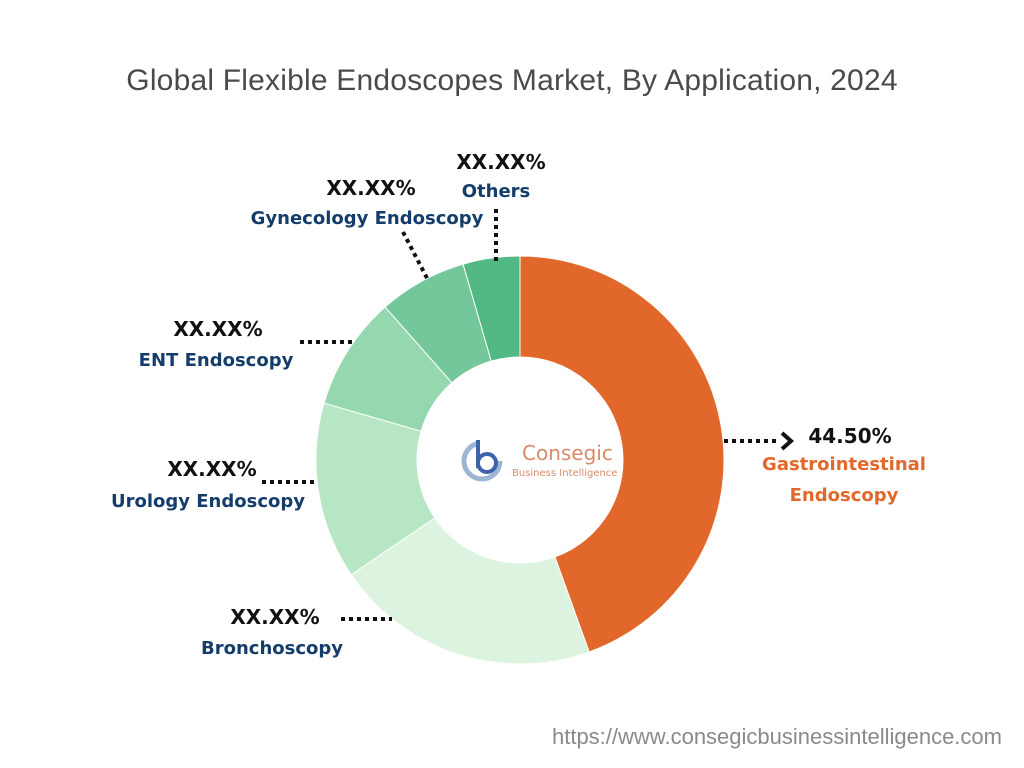 The width and height of the screenshot is (1024, 768). I want to click on leader-line, so click(415, 256).